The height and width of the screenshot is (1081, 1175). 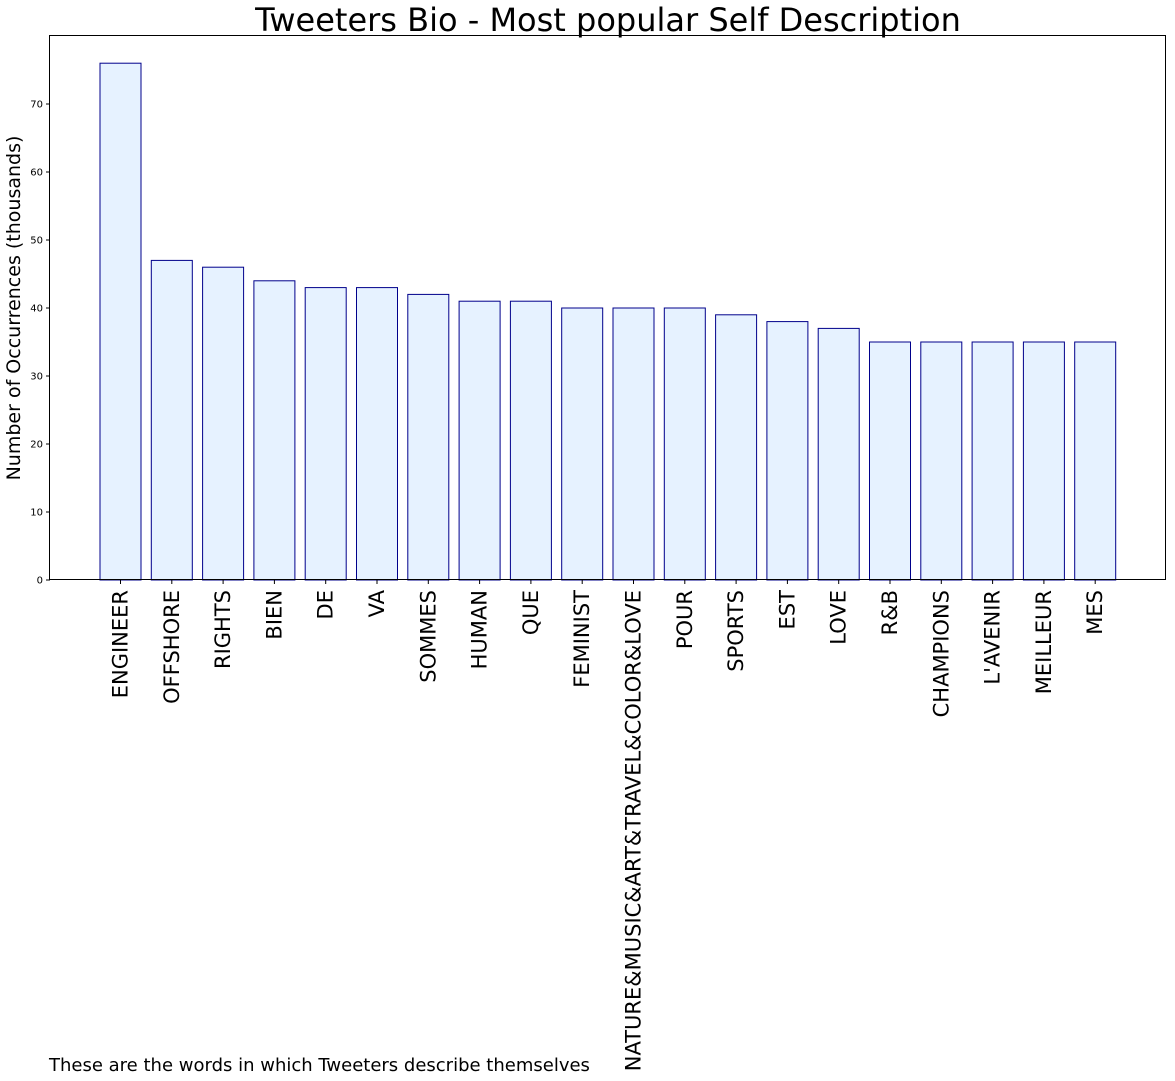 I want to click on x-tick-label-9: FEMINIST, so click(x=582, y=639).